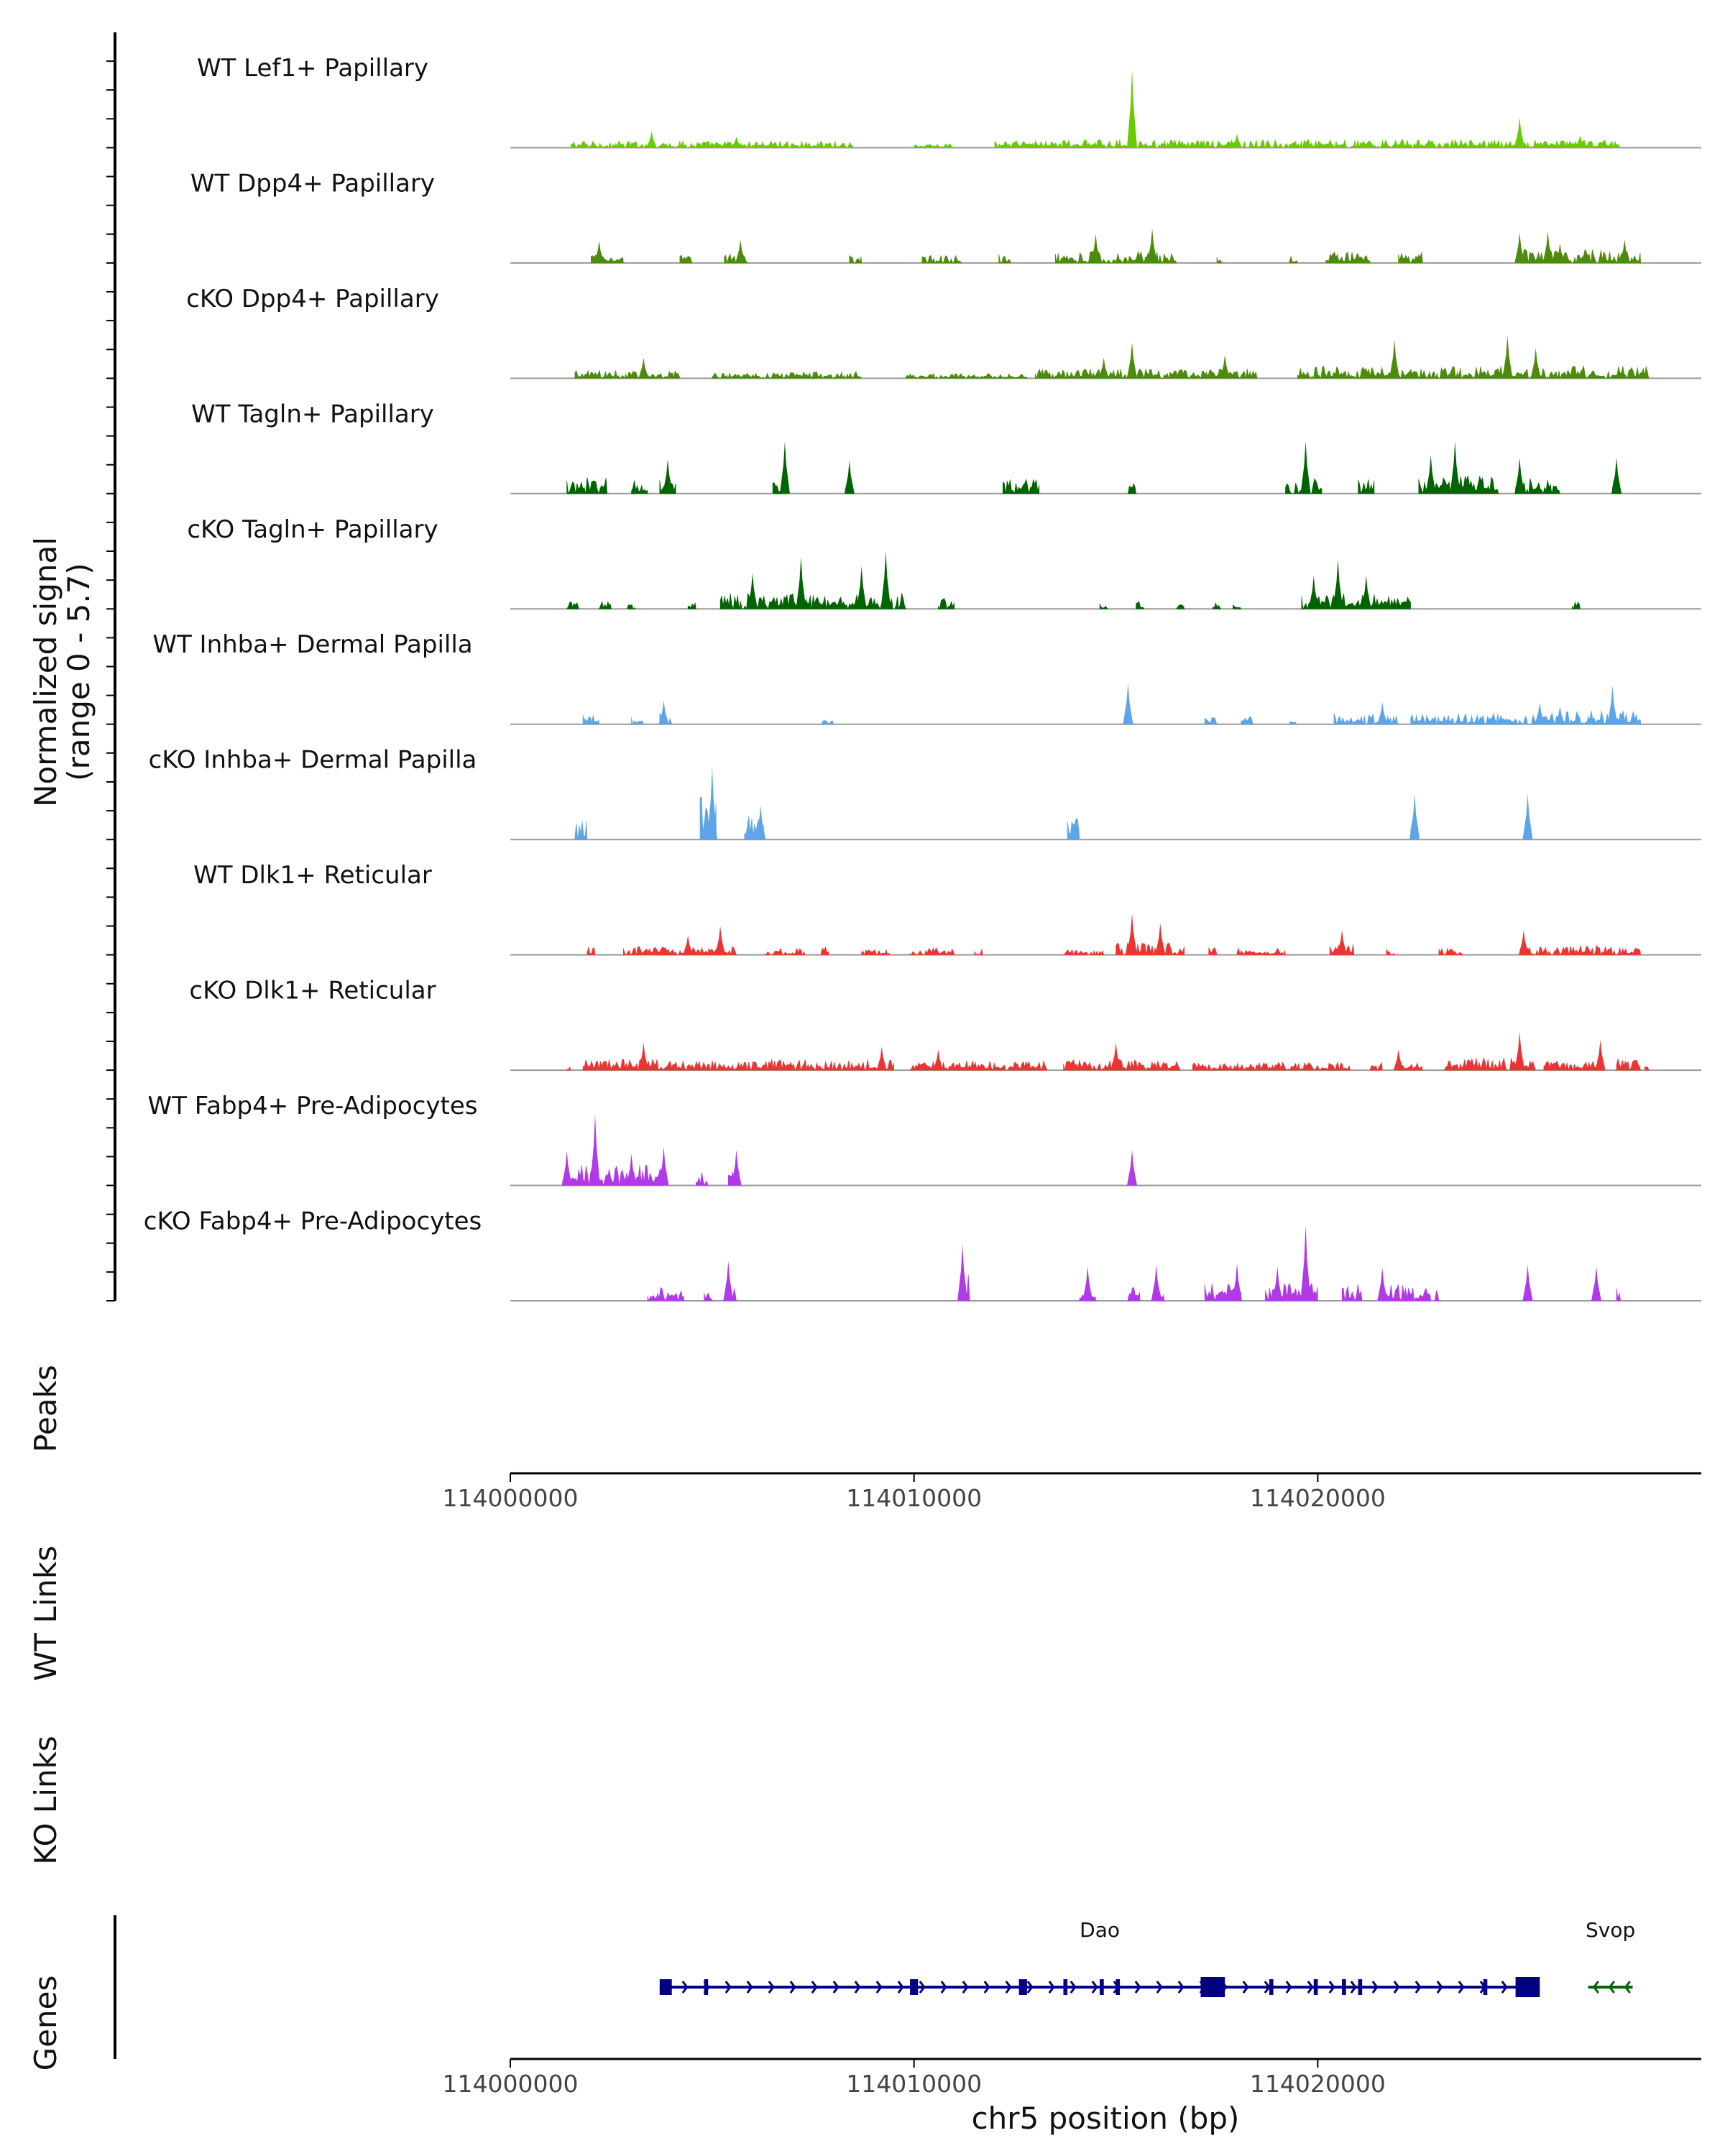  What do you see at coordinates (511, 1498) in the screenshot?
I see `x-tick-label: 114000000` at bounding box center [511, 1498].